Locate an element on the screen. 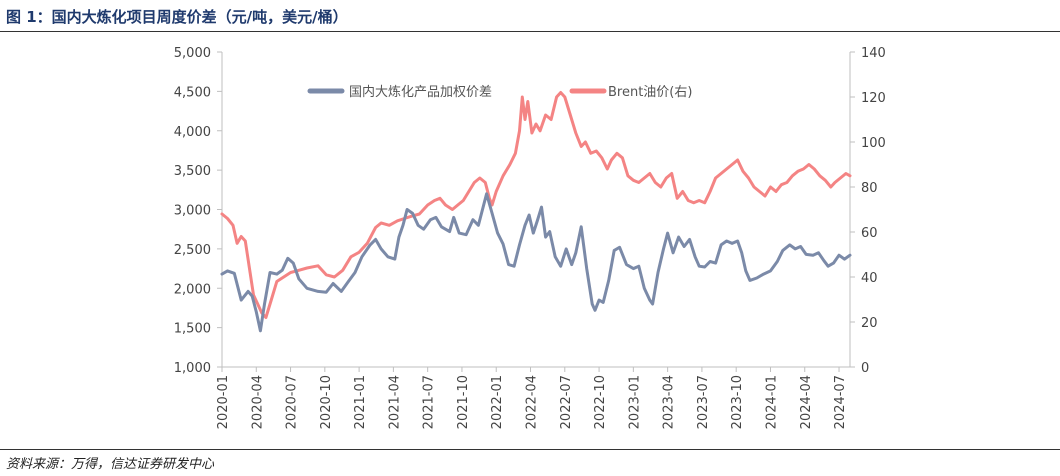 This screenshot has width=1060, height=476. x-tick-label: 2020-04 is located at coordinates (257, 402).